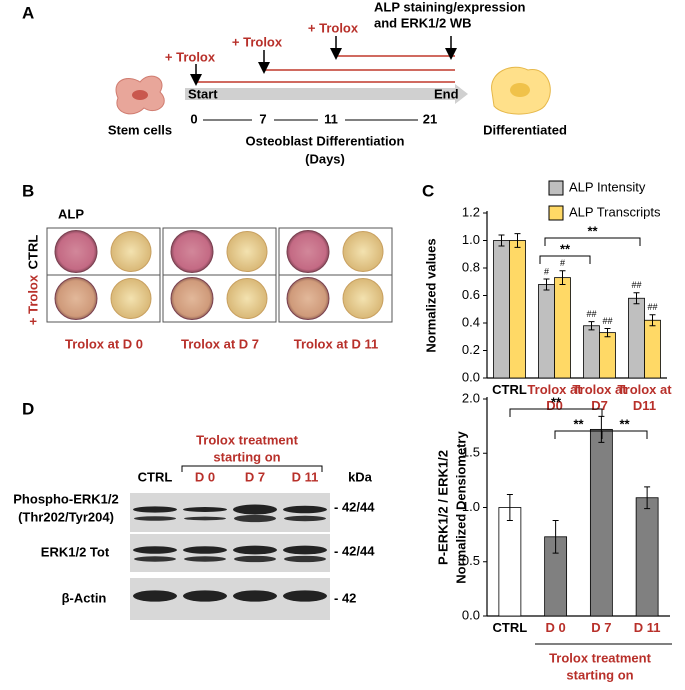 This screenshot has width=685, height=690. What do you see at coordinates (71, 213) in the screenshot?
I see `stain-label: ALP` at bounding box center [71, 213].